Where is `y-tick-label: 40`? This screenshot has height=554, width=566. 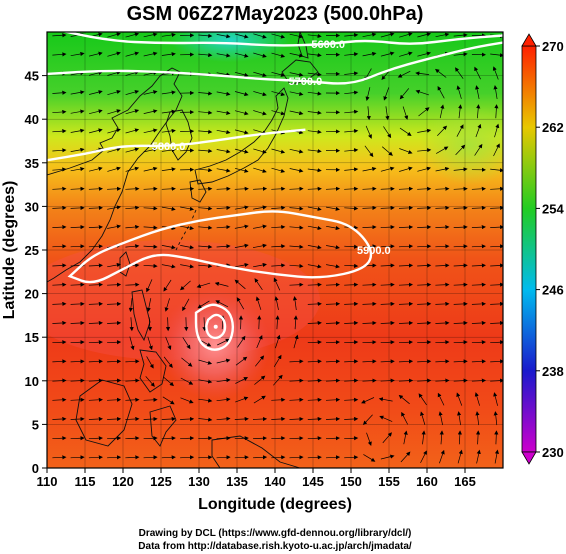 y-tick-label: 40 is located at coordinates (32, 119).